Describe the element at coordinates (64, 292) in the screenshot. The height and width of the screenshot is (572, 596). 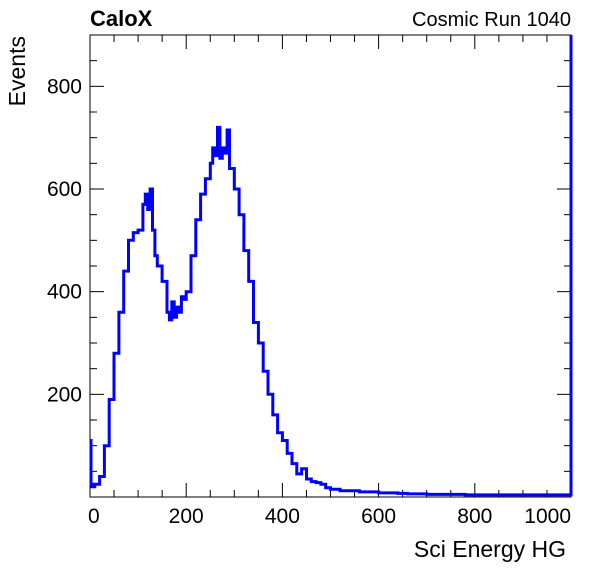
I see `y-tick-label: 400` at that location.